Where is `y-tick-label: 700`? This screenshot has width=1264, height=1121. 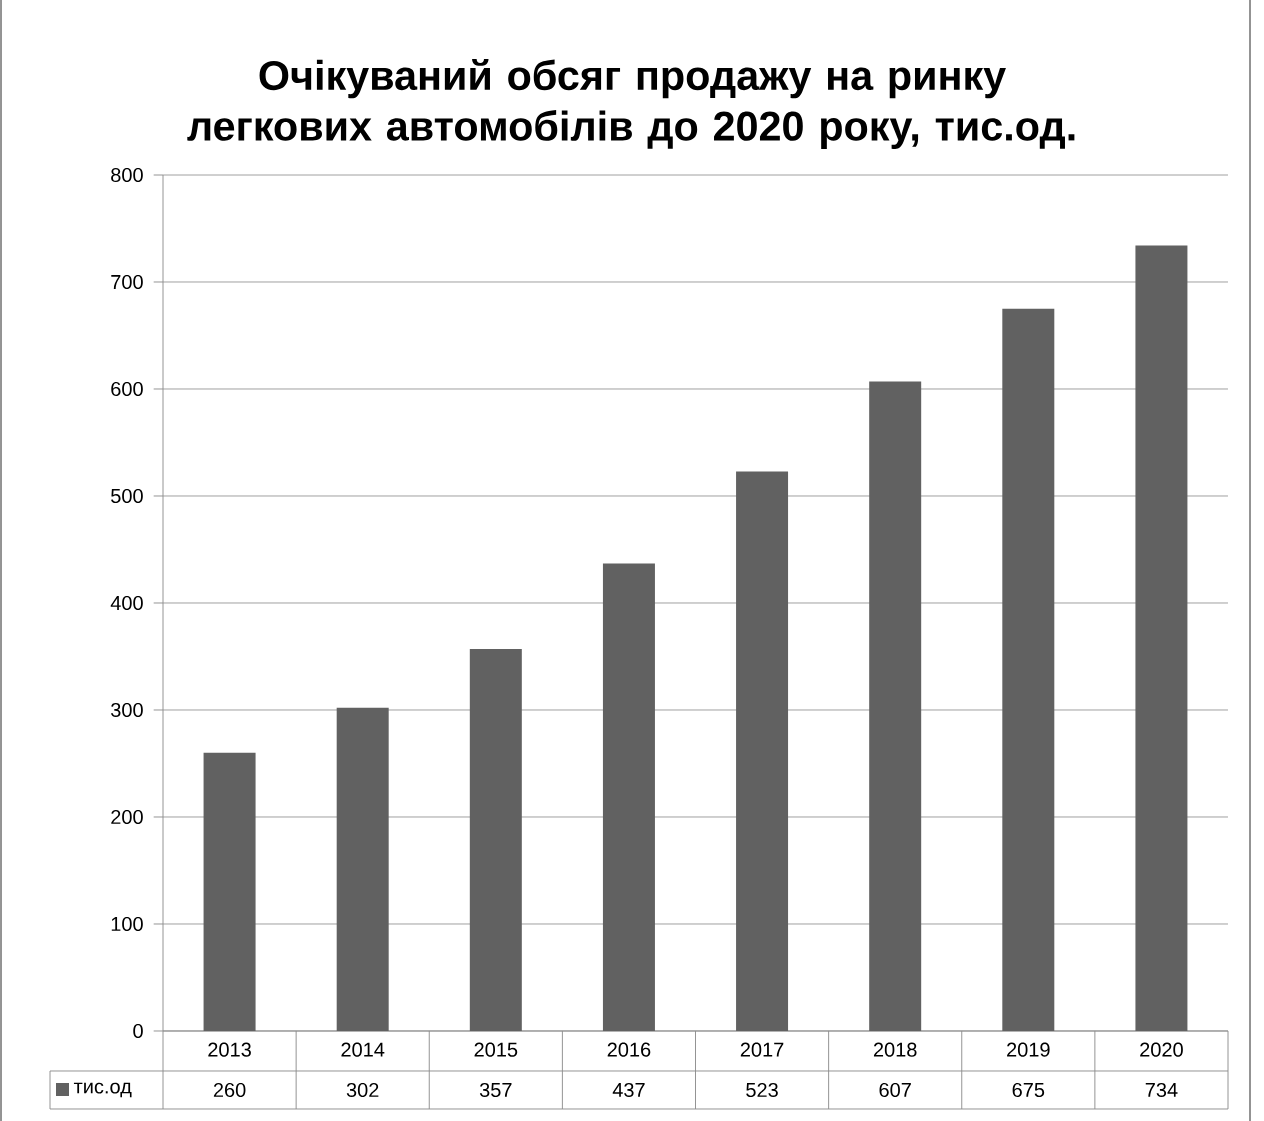 y-tick-label: 700 is located at coordinates (127, 282).